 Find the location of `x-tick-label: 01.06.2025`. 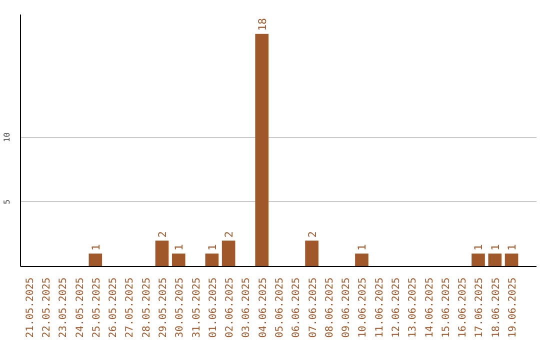

x-tick-label: 01.06.2025 is located at coordinates (213, 307).